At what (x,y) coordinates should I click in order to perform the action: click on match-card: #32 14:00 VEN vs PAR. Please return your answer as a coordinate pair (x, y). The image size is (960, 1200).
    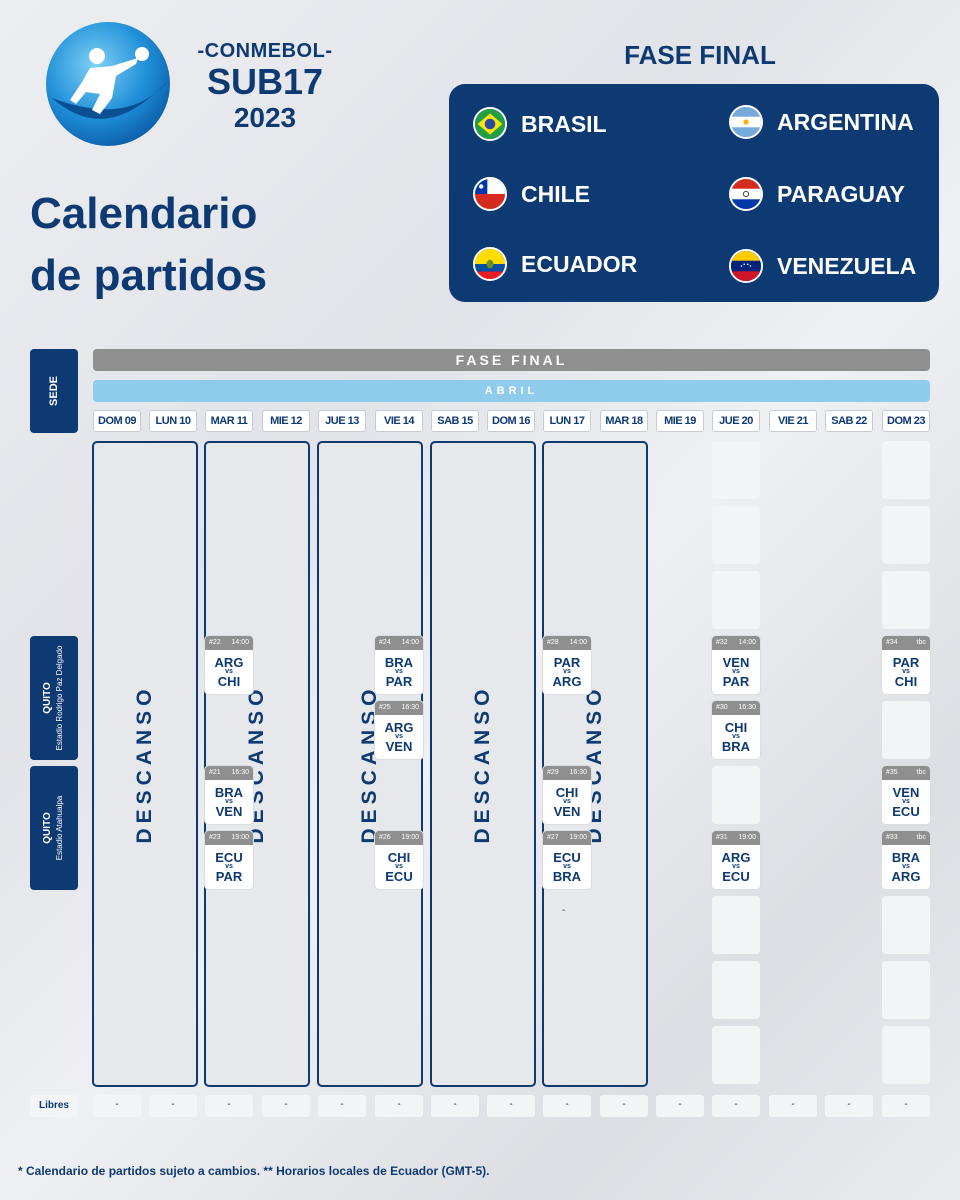
    Looking at the image, I should click on (736, 665).